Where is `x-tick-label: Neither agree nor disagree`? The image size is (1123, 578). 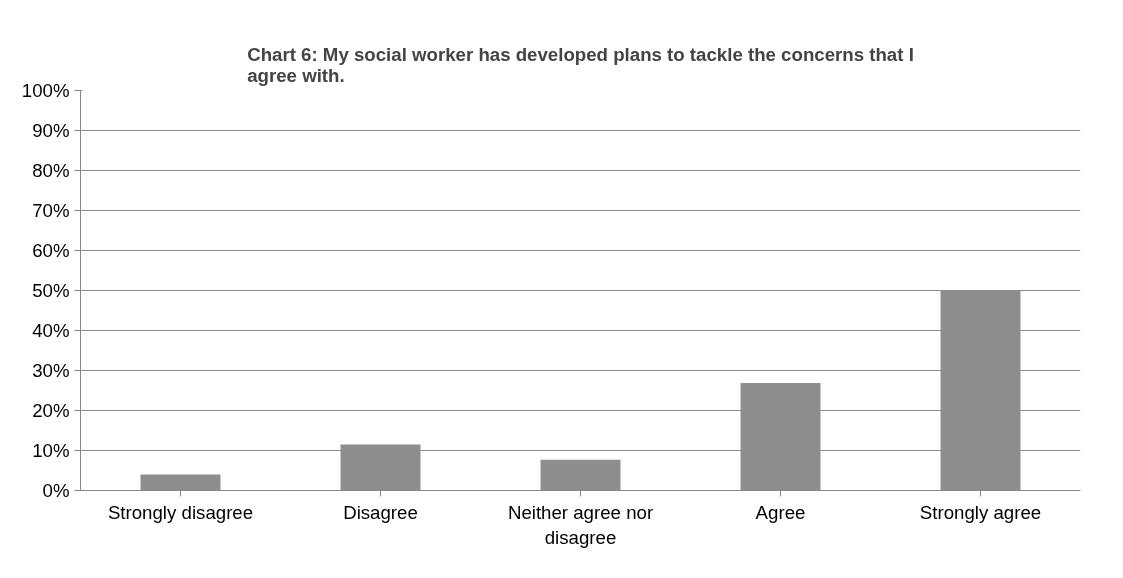
x-tick-label: Neither agree nor disagree is located at coordinates (580, 524).